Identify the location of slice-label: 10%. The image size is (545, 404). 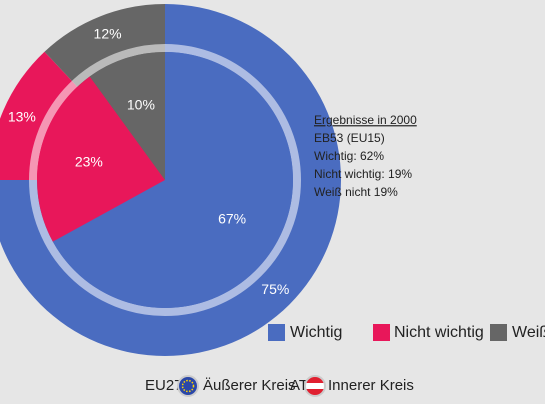
(141, 105).